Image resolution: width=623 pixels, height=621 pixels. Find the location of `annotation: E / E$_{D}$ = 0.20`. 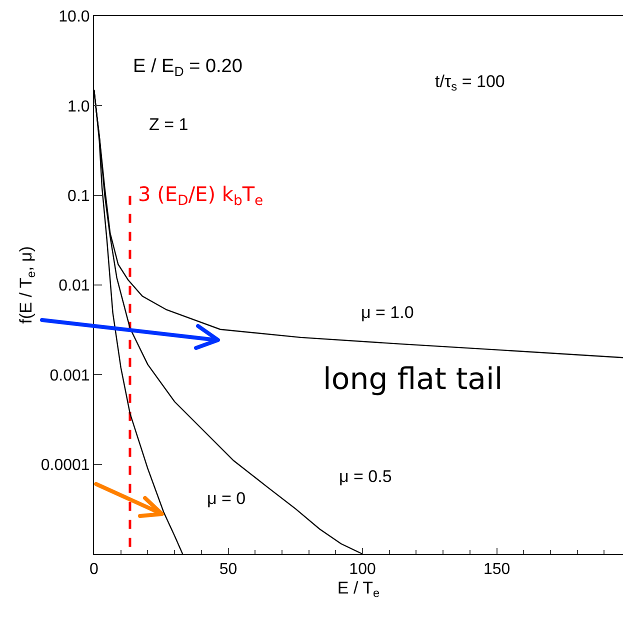

annotation: E / E$_{D}$ = 0.20 is located at coordinates (187, 67).